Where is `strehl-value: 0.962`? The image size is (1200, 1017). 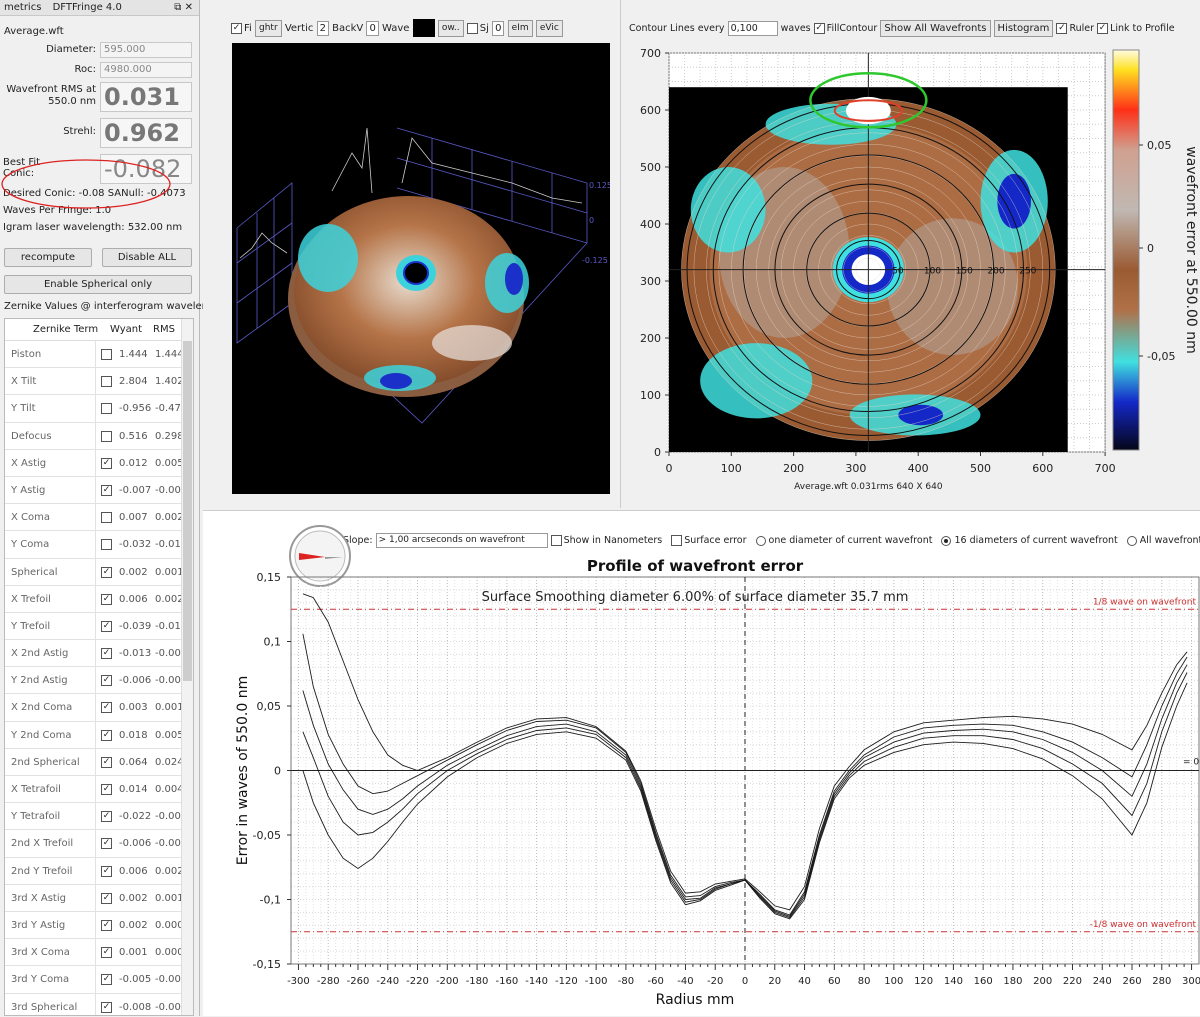
strehl-value: 0.962 is located at coordinates (146, 133).